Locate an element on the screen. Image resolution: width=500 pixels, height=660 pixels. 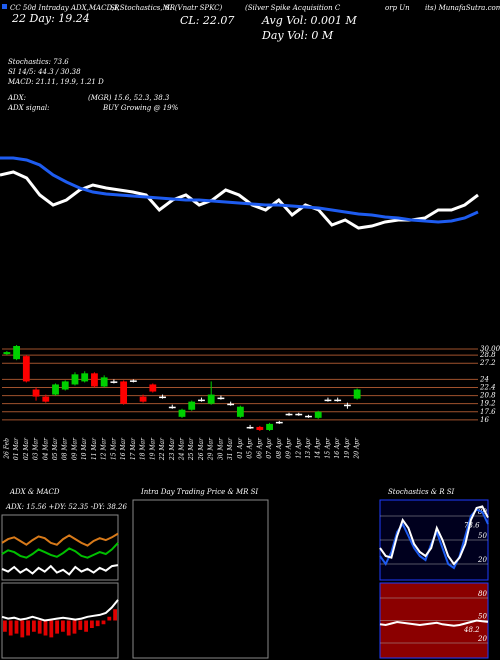
x-tick-label: 14 Apr is located at coordinates (318, 448).